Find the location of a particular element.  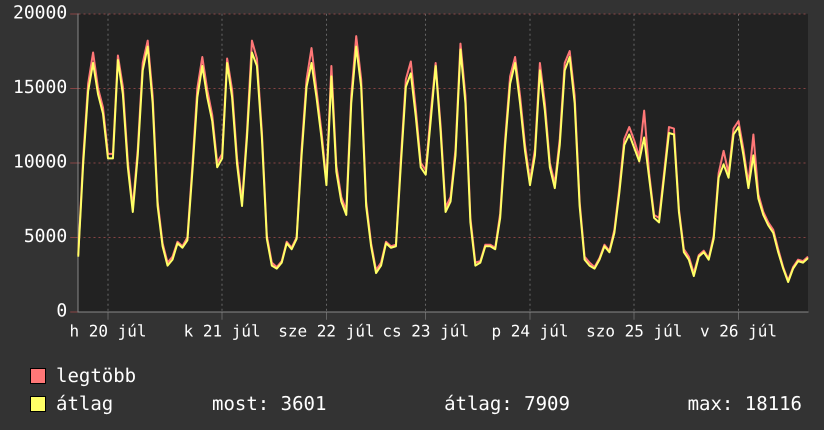

x-tick-label: p 24 júl is located at coordinates (530, 331).